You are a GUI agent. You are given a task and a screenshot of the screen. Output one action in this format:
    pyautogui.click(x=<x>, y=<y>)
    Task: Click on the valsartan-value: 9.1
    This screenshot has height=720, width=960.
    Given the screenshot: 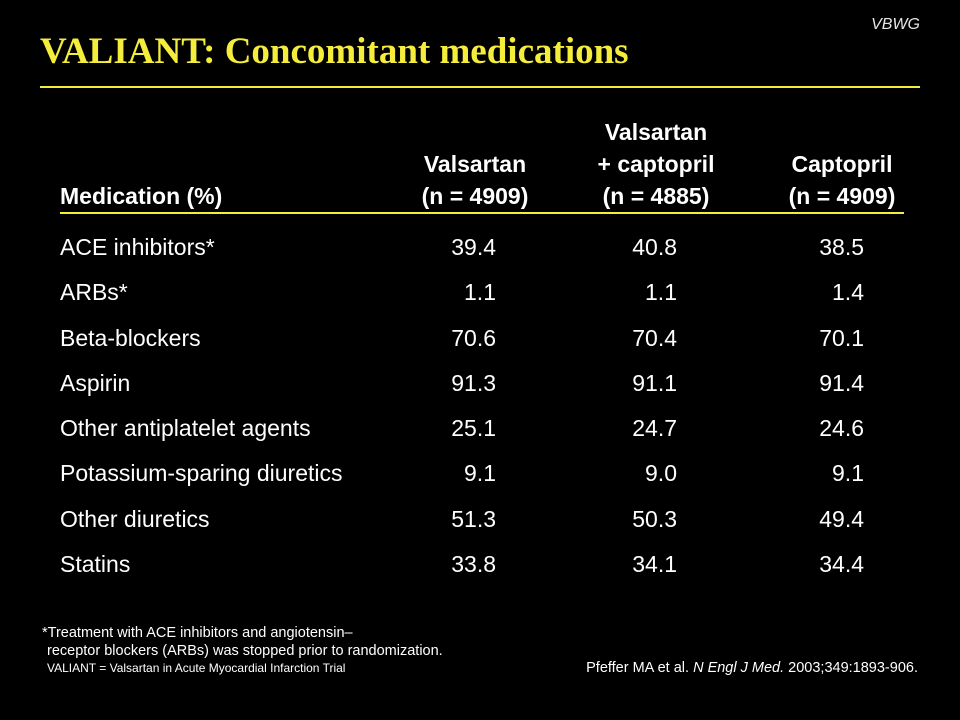 What is the action you would take?
    pyautogui.click(x=480, y=473)
    